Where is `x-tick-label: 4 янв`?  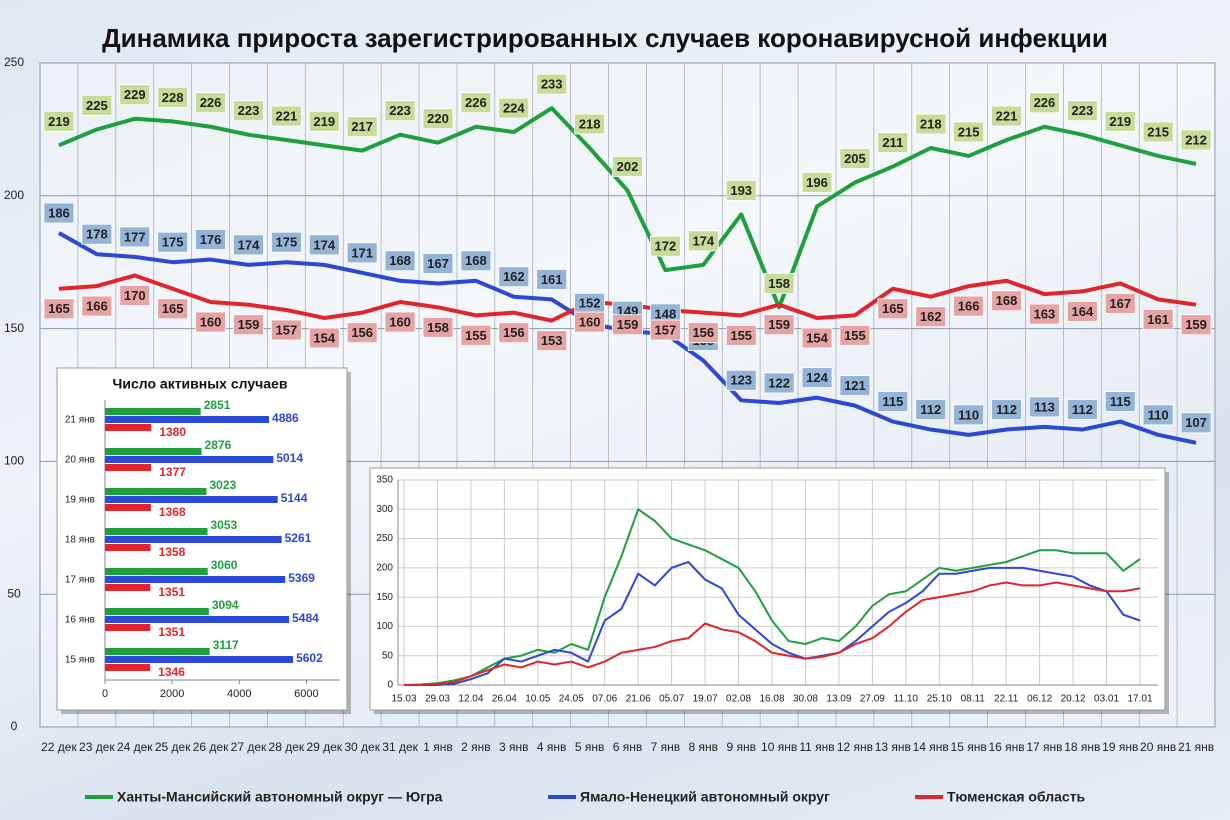
x-tick-label: 4 янв is located at coordinates (551, 747).